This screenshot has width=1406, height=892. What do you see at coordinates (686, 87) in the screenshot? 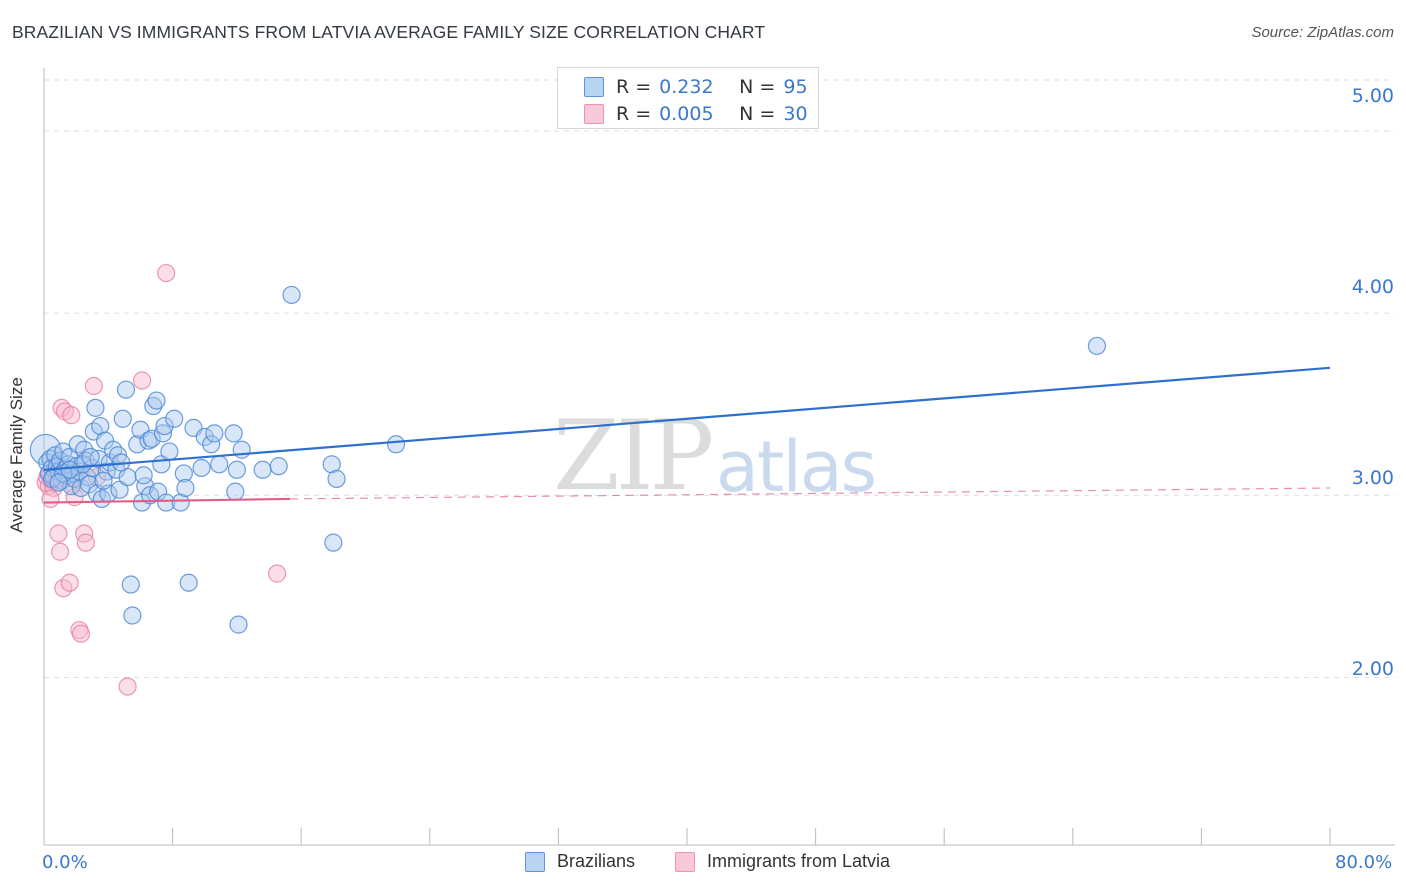
I see `r-value: 0.232` at bounding box center [686, 87].